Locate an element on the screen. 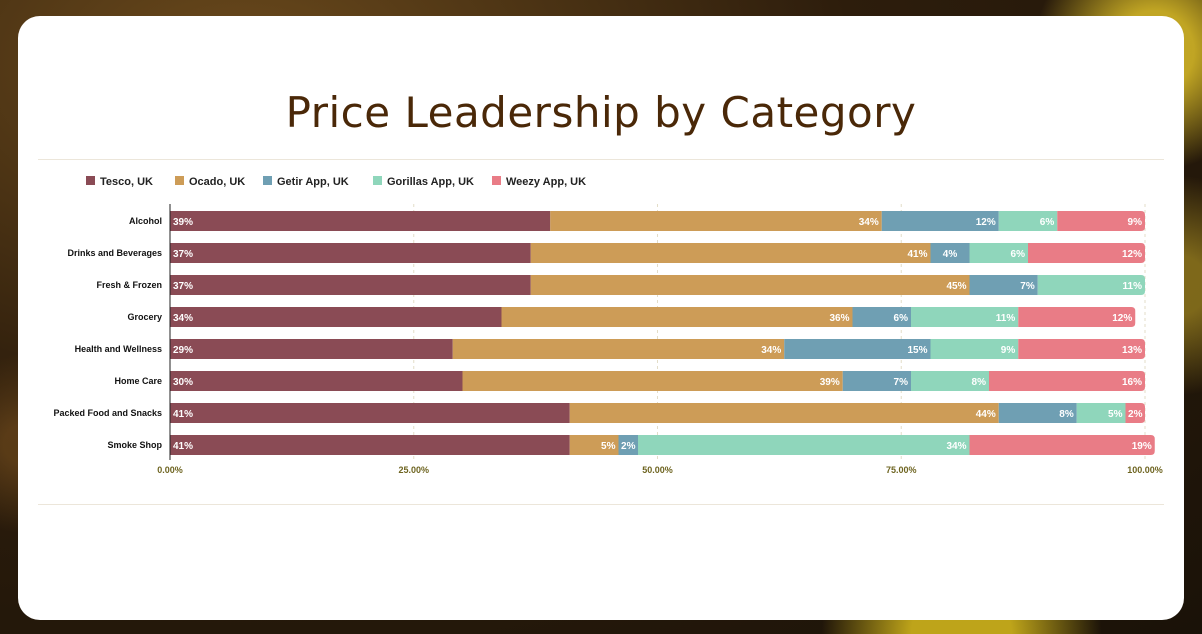  data-label-6-2: 8% is located at coordinates (1066, 414).